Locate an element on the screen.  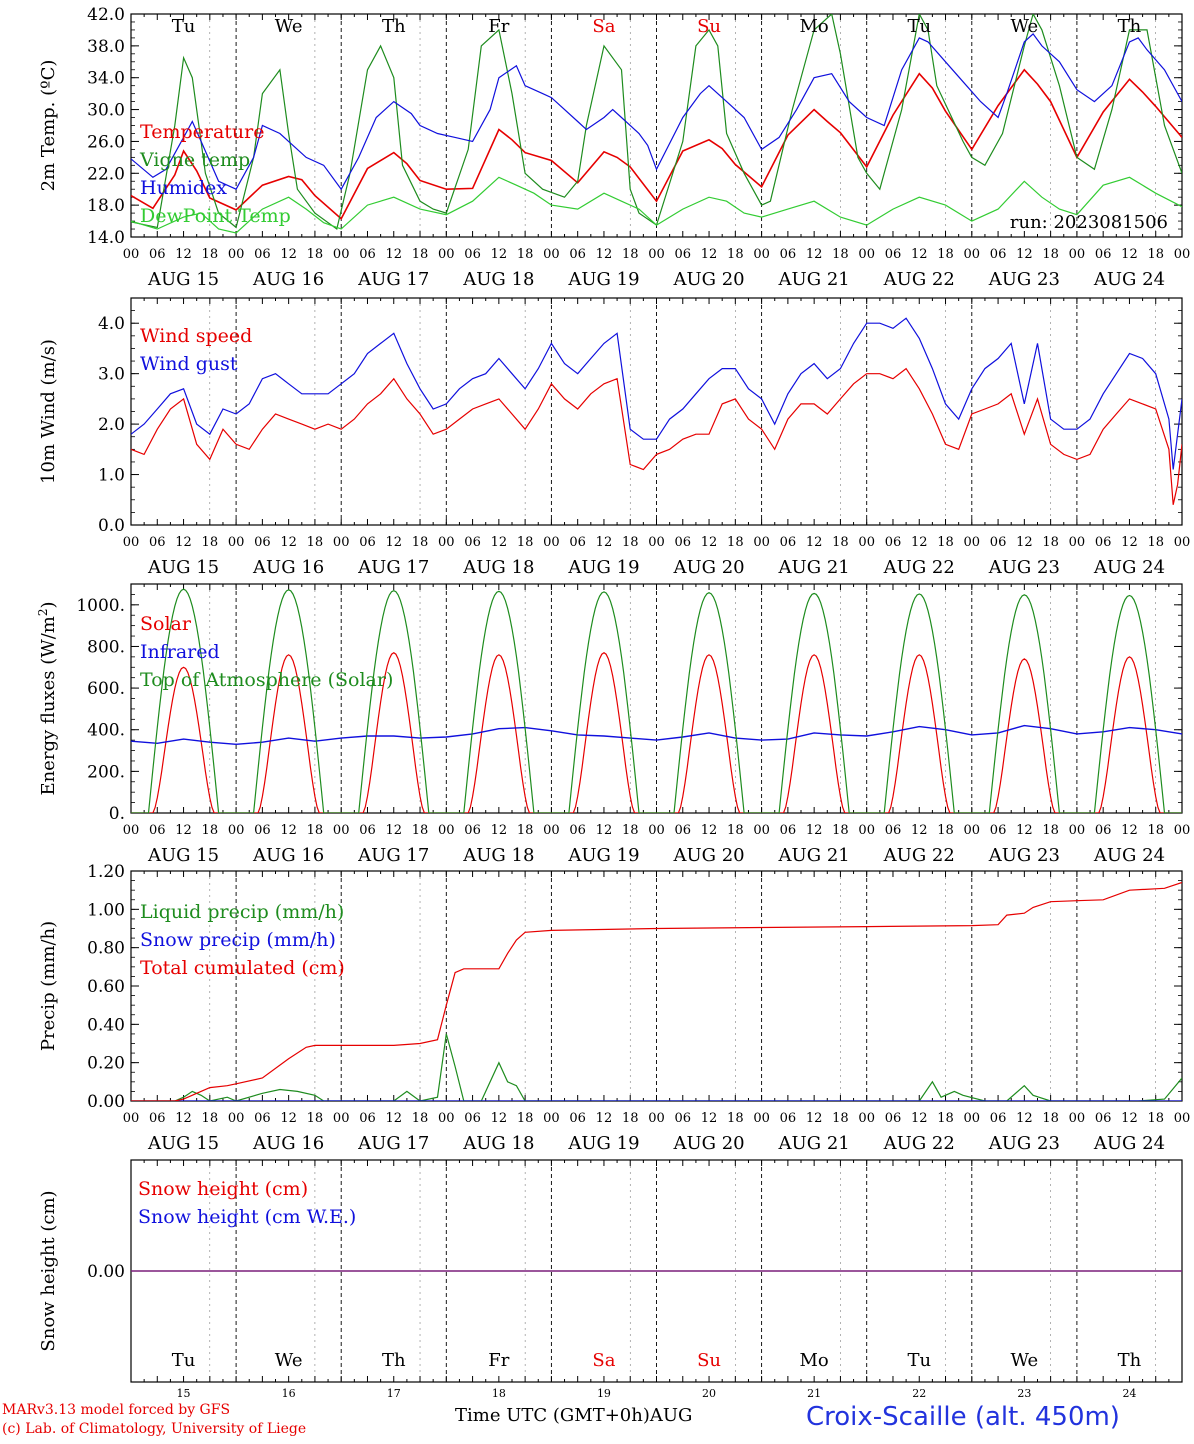
date-label: AUG 20 is located at coordinates (708, 855).